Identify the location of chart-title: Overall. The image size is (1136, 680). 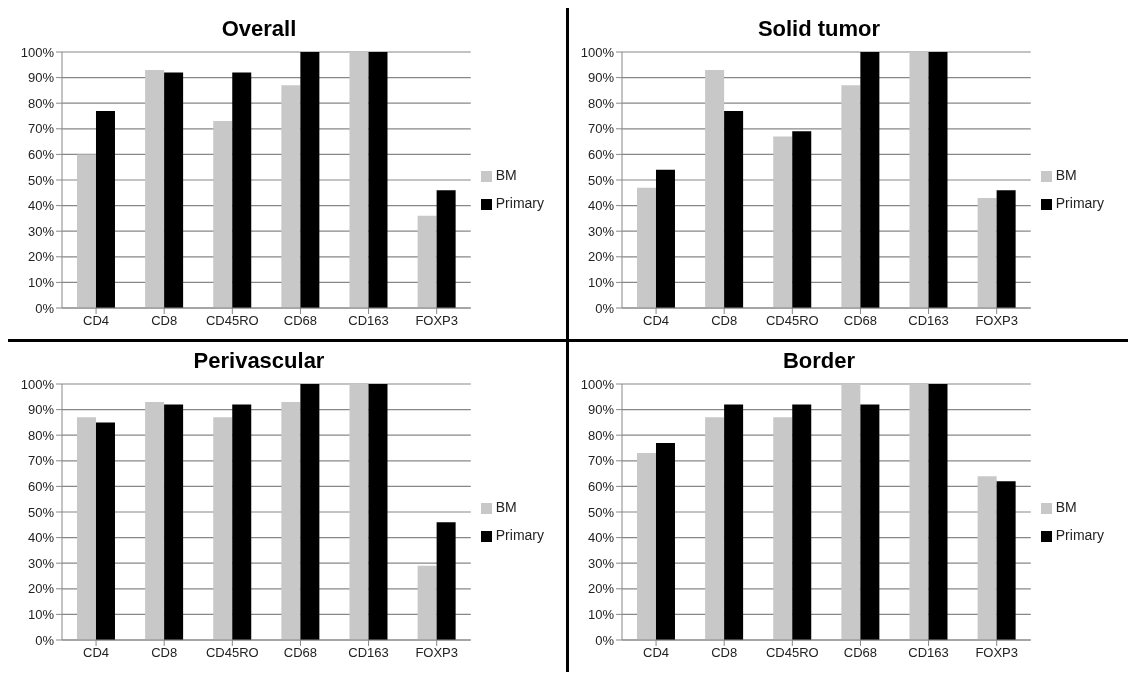
(259, 29).